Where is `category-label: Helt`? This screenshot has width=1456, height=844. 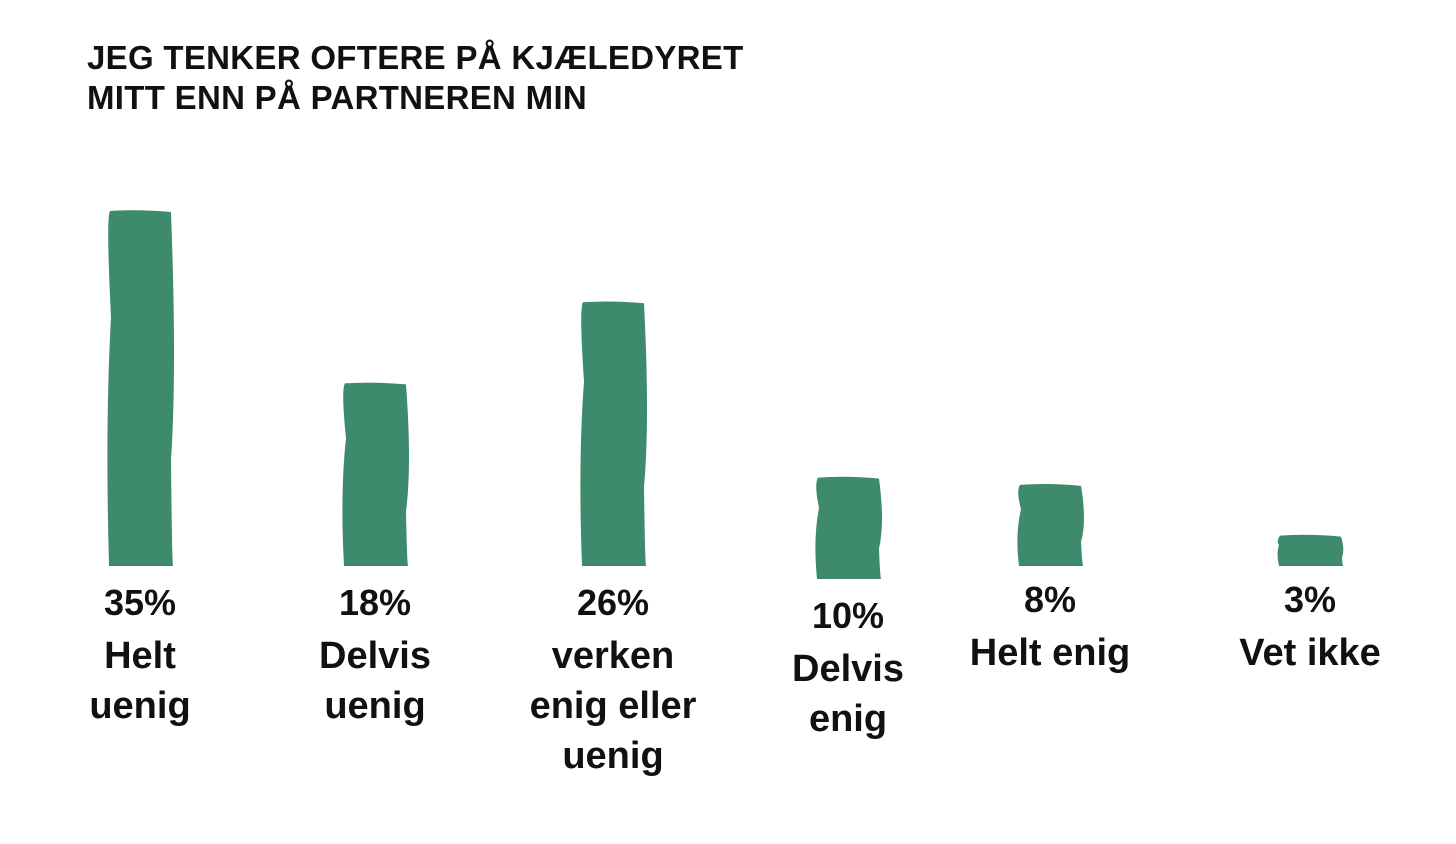
category-label: Helt is located at coordinates (140, 656).